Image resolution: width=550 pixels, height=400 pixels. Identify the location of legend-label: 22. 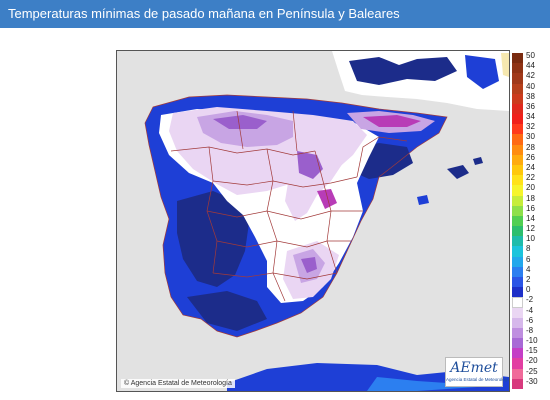
(530, 178).